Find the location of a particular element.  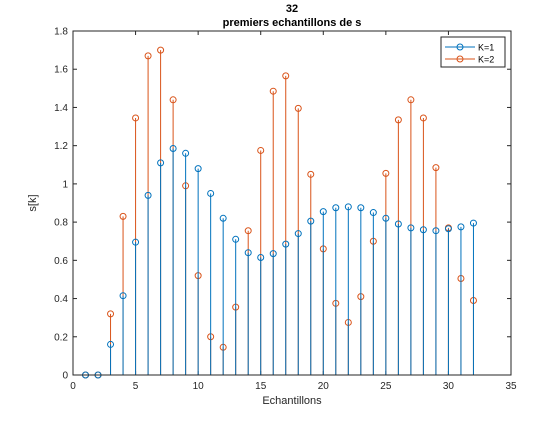

x-tick-label: 20 is located at coordinates (324, 386).